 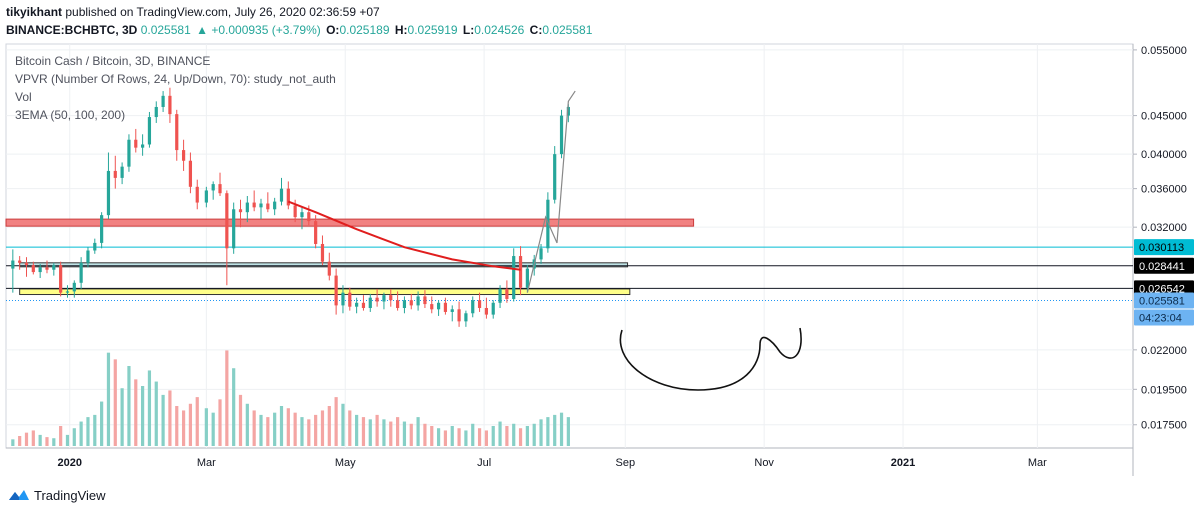 I want to click on high-value: 0.025919, so click(x=432, y=30).